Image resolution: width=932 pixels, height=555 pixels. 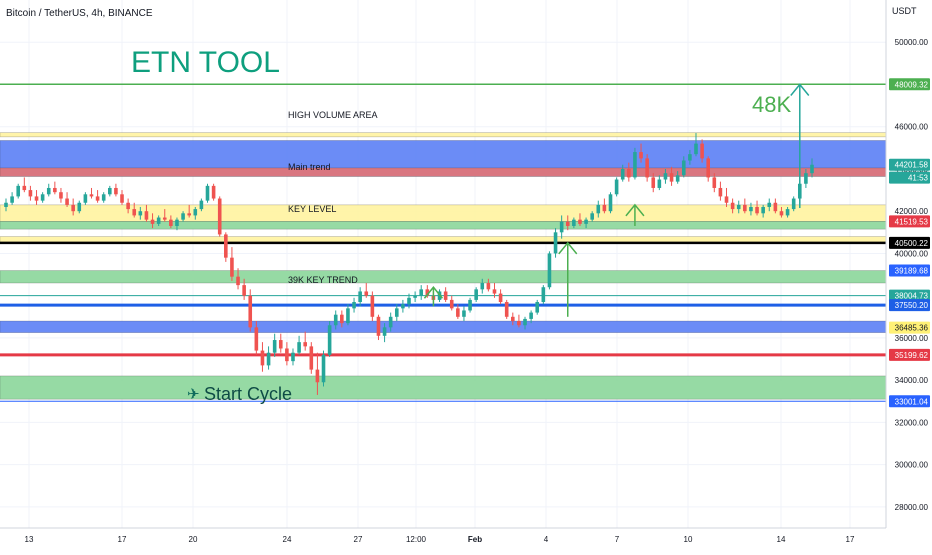 What do you see at coordinates (29, 539) in the screenshot?
I see `time-tick-label: 13` at bounding box center [29, 539].